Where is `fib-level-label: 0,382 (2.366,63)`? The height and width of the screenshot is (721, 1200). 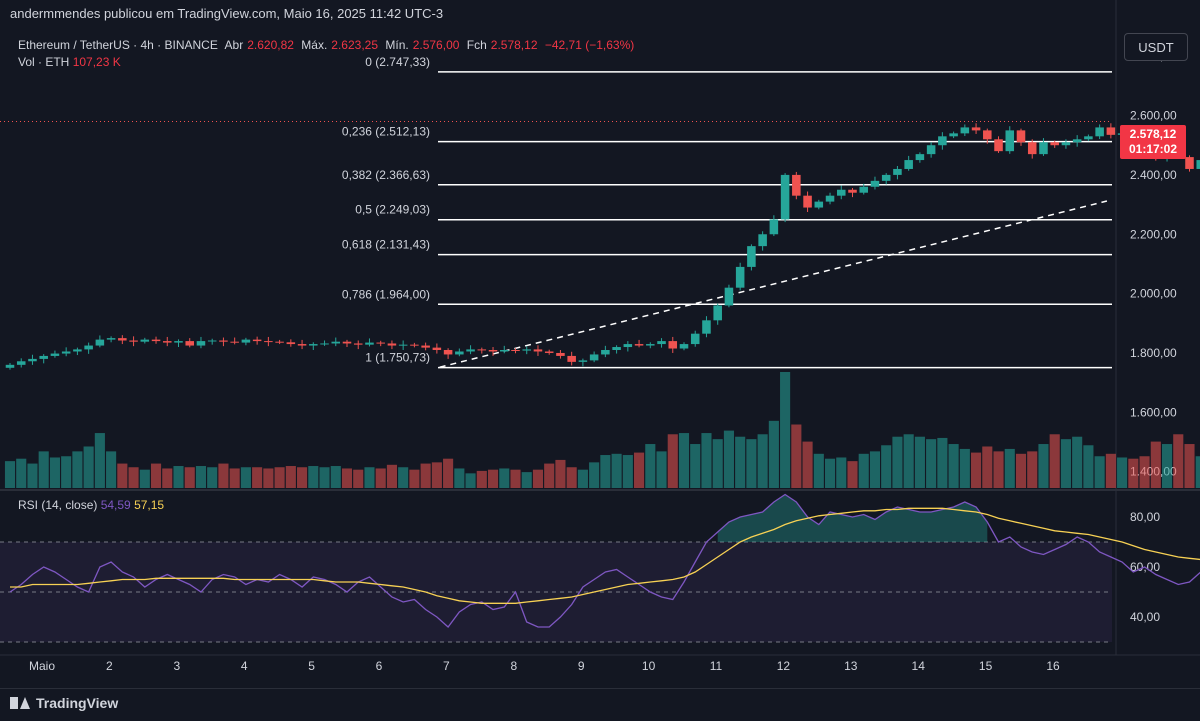
fib-level-label: 0,382 (2.366,63) is located at coordinates (386, 175).